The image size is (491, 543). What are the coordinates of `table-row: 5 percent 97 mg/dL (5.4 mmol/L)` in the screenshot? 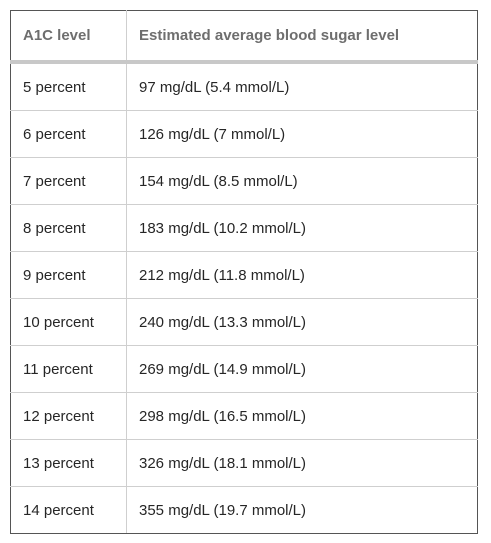 It's located at (244, 86).